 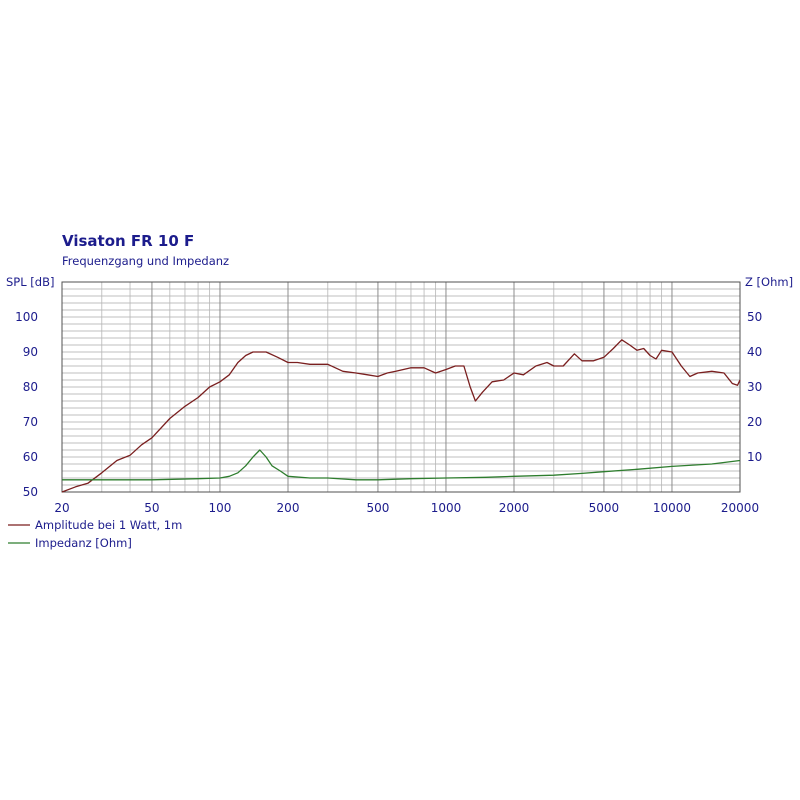 What do you see at coordinates (288, 508) in the screenshot?
I see `x-tick-label: 200` at bounding box center [288, 508].